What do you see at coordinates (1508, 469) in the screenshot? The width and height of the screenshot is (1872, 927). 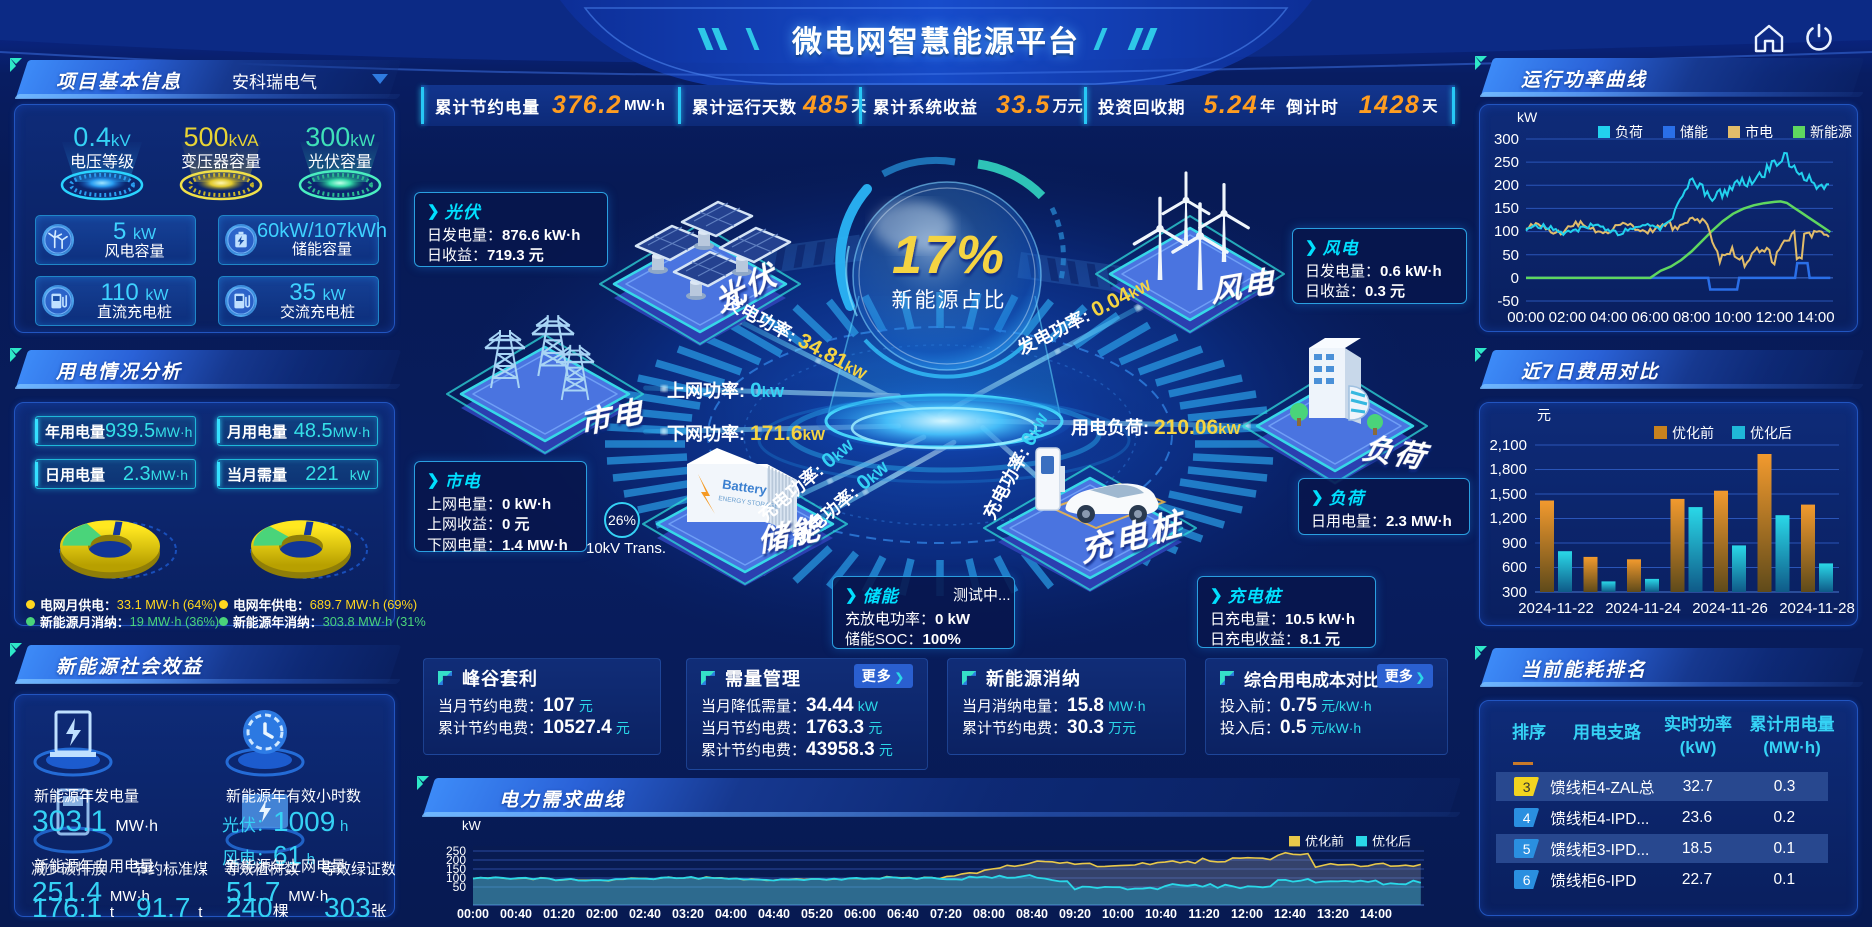 I see `svg-text: 1,800` at bounding box center [1508, 469].